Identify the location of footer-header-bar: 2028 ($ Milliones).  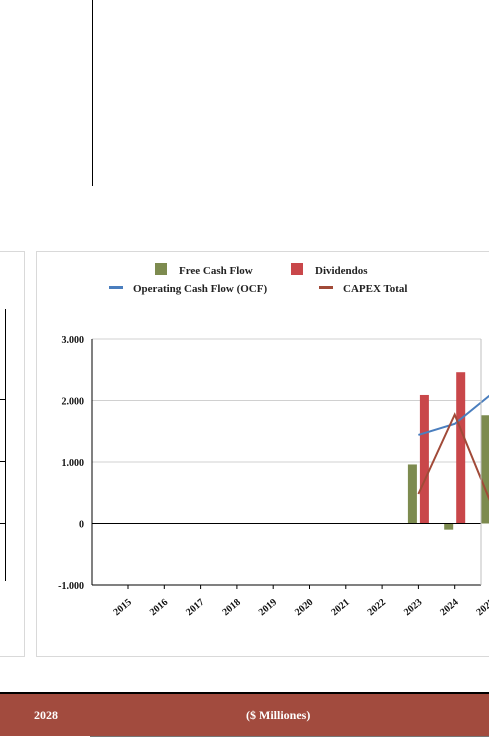
(244, 714).